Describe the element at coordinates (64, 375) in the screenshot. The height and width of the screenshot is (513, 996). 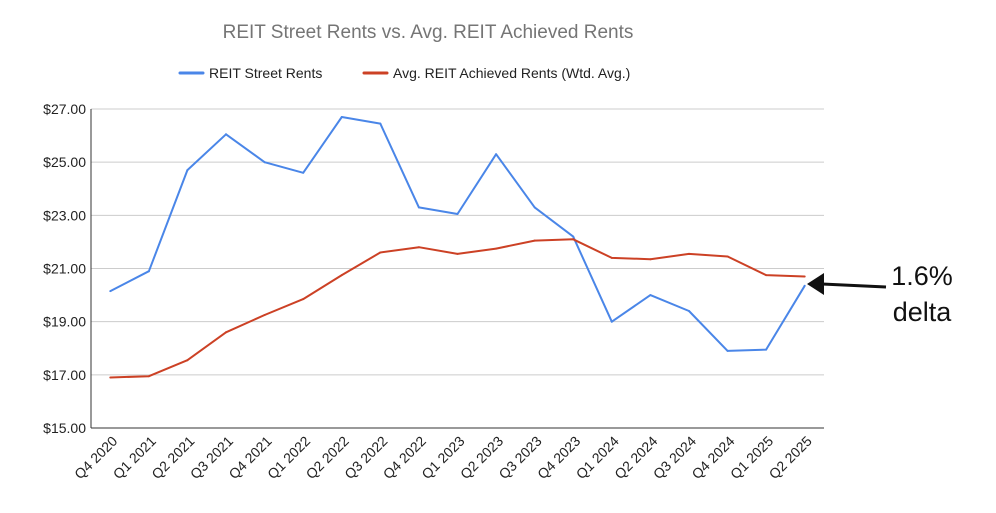
I see `y-tick-label: $17.00` at that location.